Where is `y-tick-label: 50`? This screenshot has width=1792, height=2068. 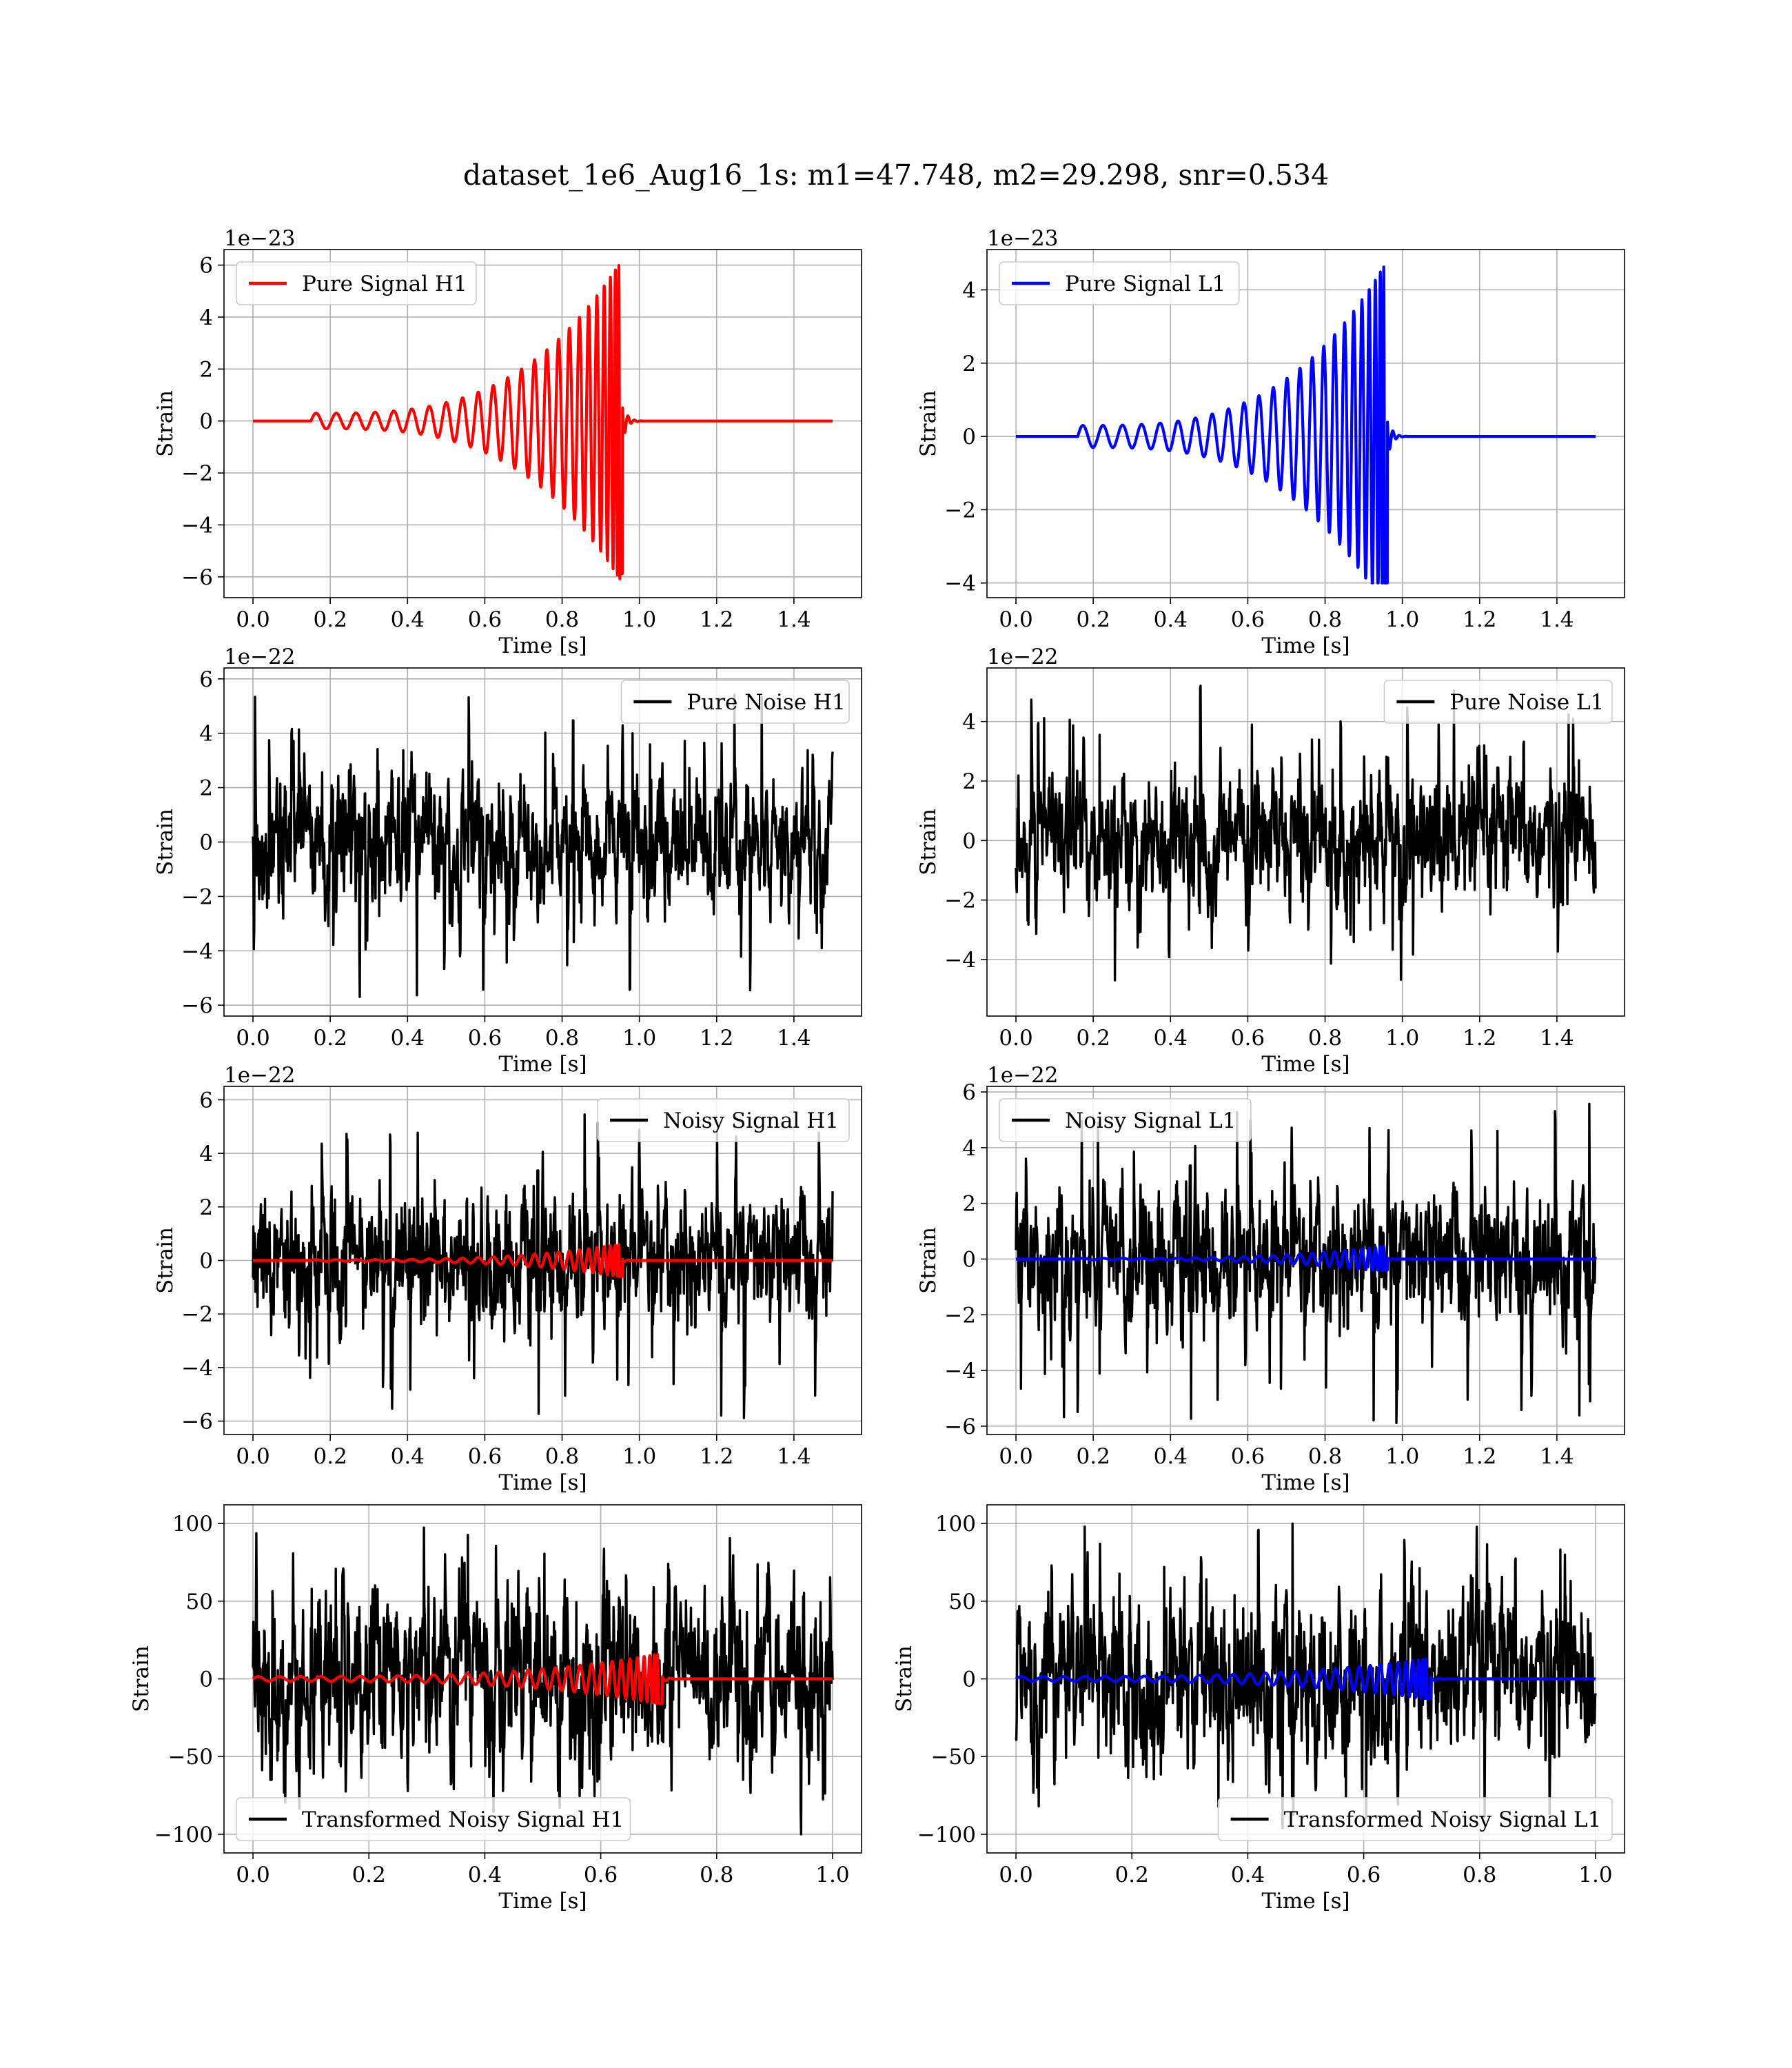 y-tick-label: 50 is located at coordinates (199, 1602).